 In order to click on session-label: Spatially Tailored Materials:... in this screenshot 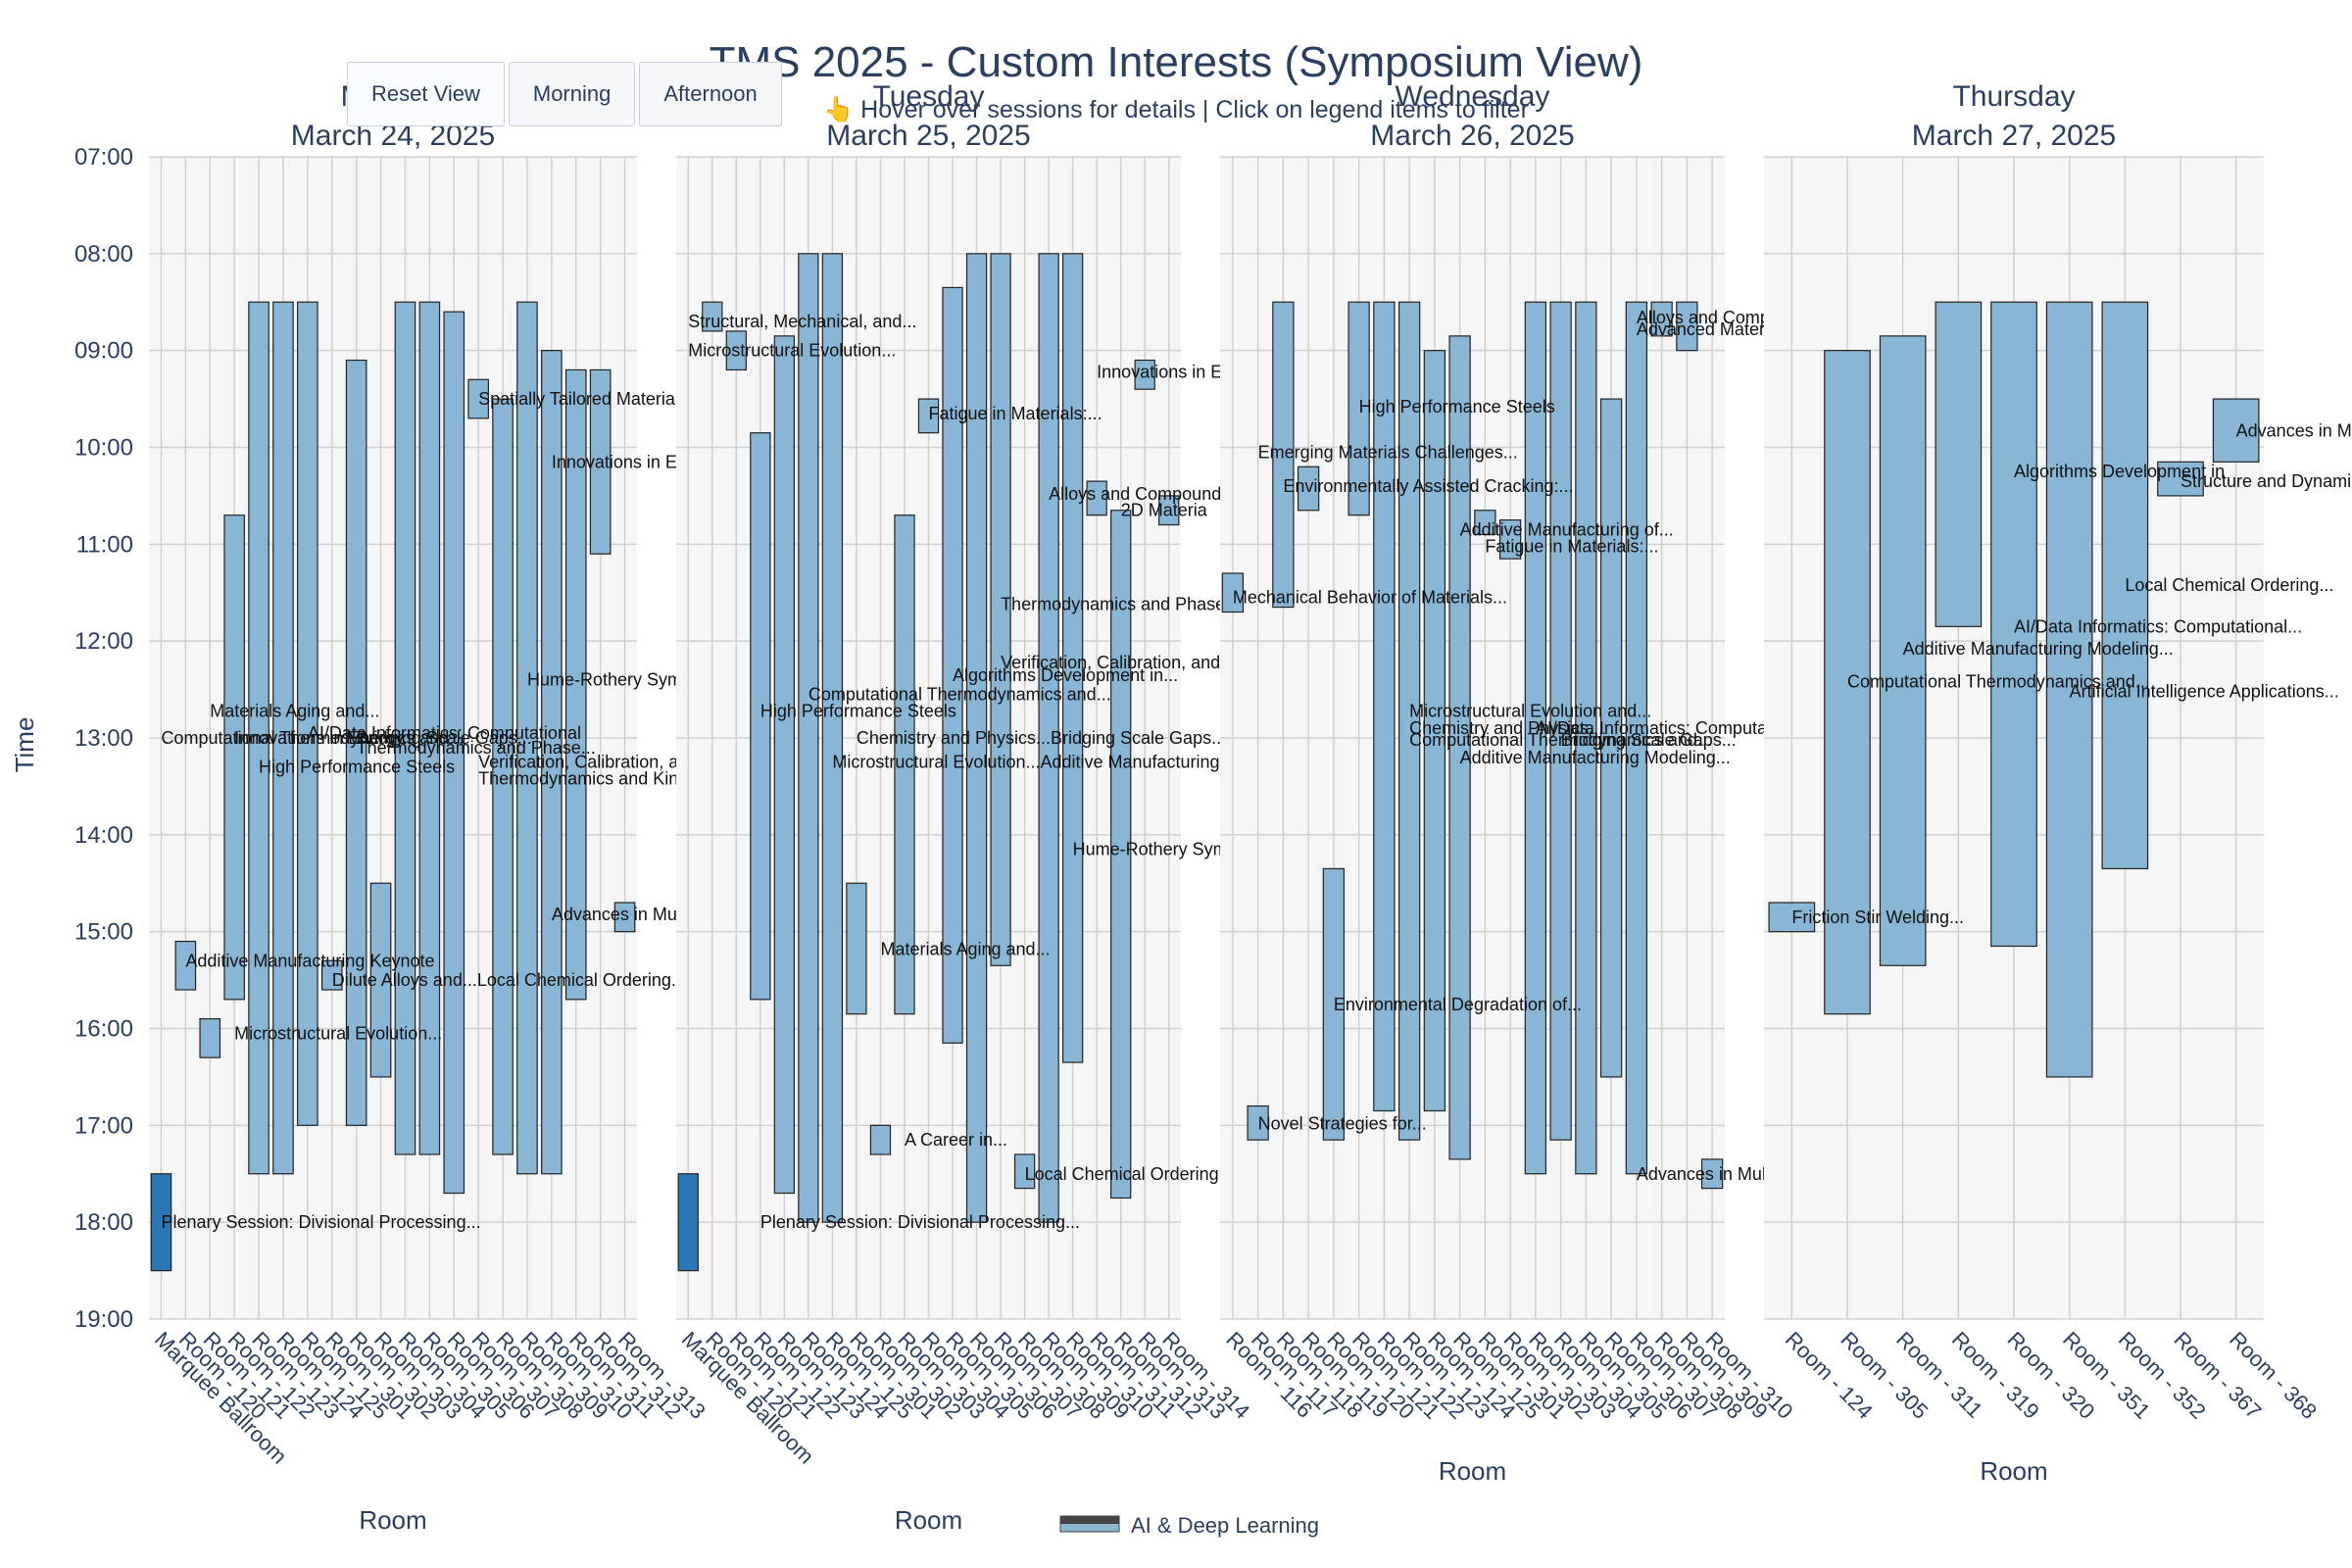, I will do `click(593, 399)`.